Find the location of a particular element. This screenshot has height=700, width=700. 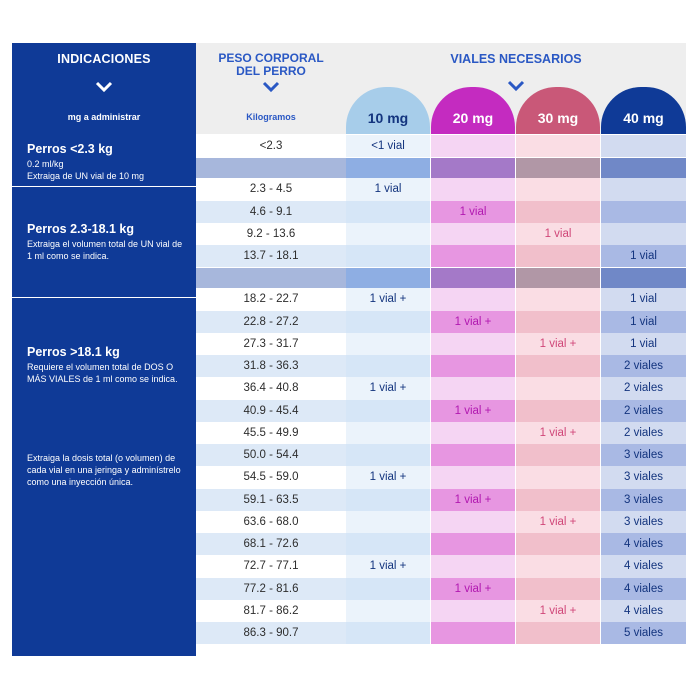

kg-range-cell: 18.2 - 22.7 is located at coordinates (271, 299).